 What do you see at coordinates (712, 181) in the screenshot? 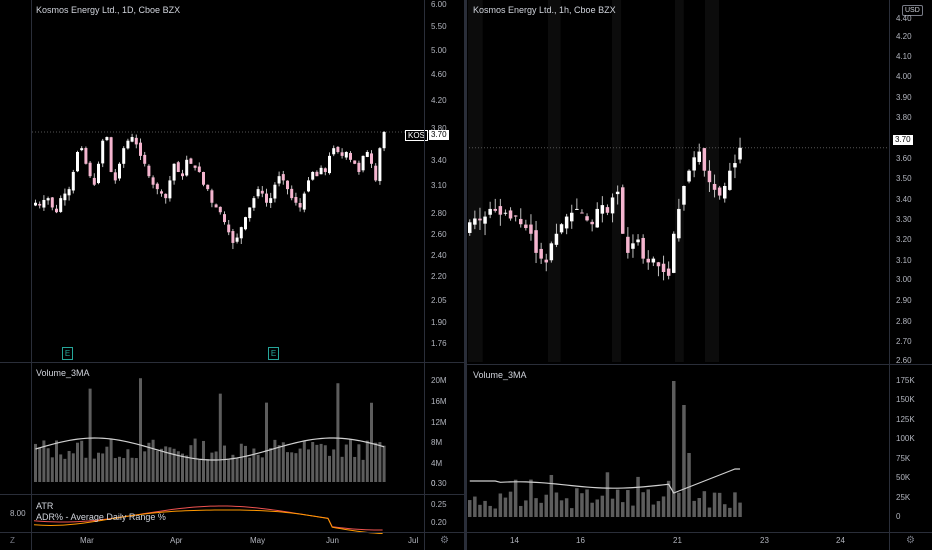
I see `session-shade` at bounding box center [712, 181].